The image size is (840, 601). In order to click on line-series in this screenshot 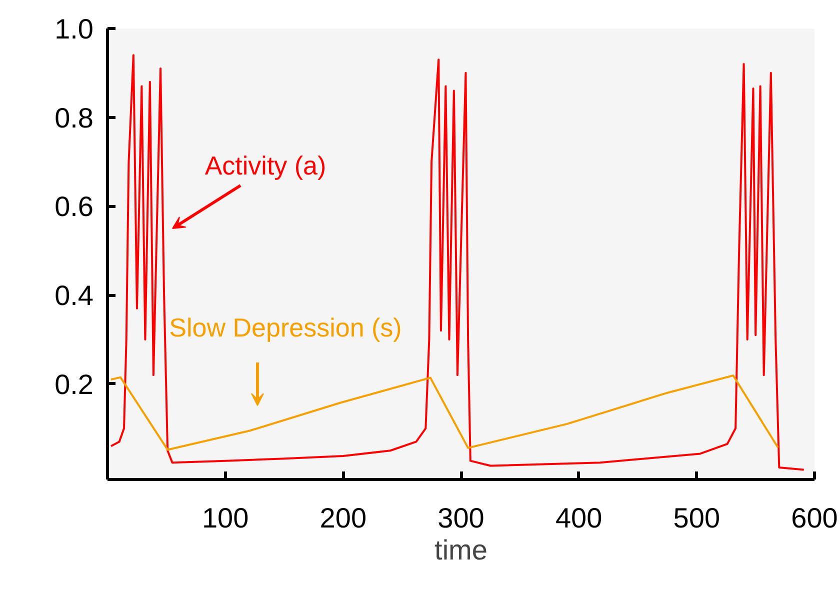, I will do `click(444, 412)`.